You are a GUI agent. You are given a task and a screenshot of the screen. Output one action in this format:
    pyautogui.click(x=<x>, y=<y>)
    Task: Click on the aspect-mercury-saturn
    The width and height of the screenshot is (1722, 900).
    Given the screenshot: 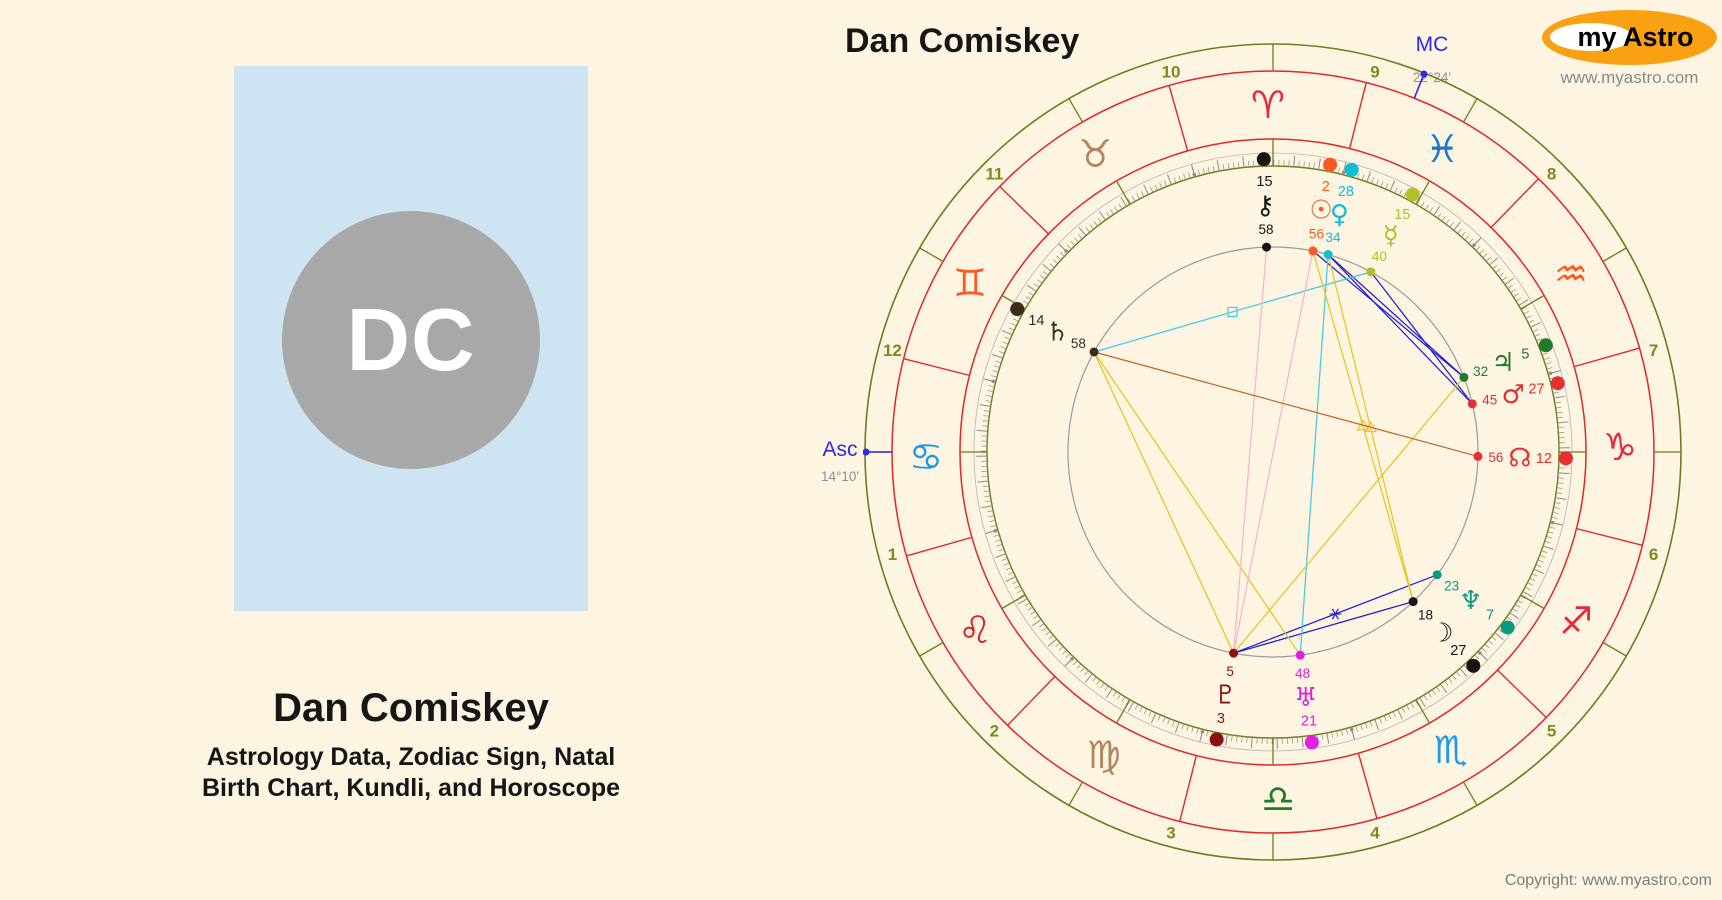 What is the action you would take?
    pyautogui.click(x=1232, y=312)
    